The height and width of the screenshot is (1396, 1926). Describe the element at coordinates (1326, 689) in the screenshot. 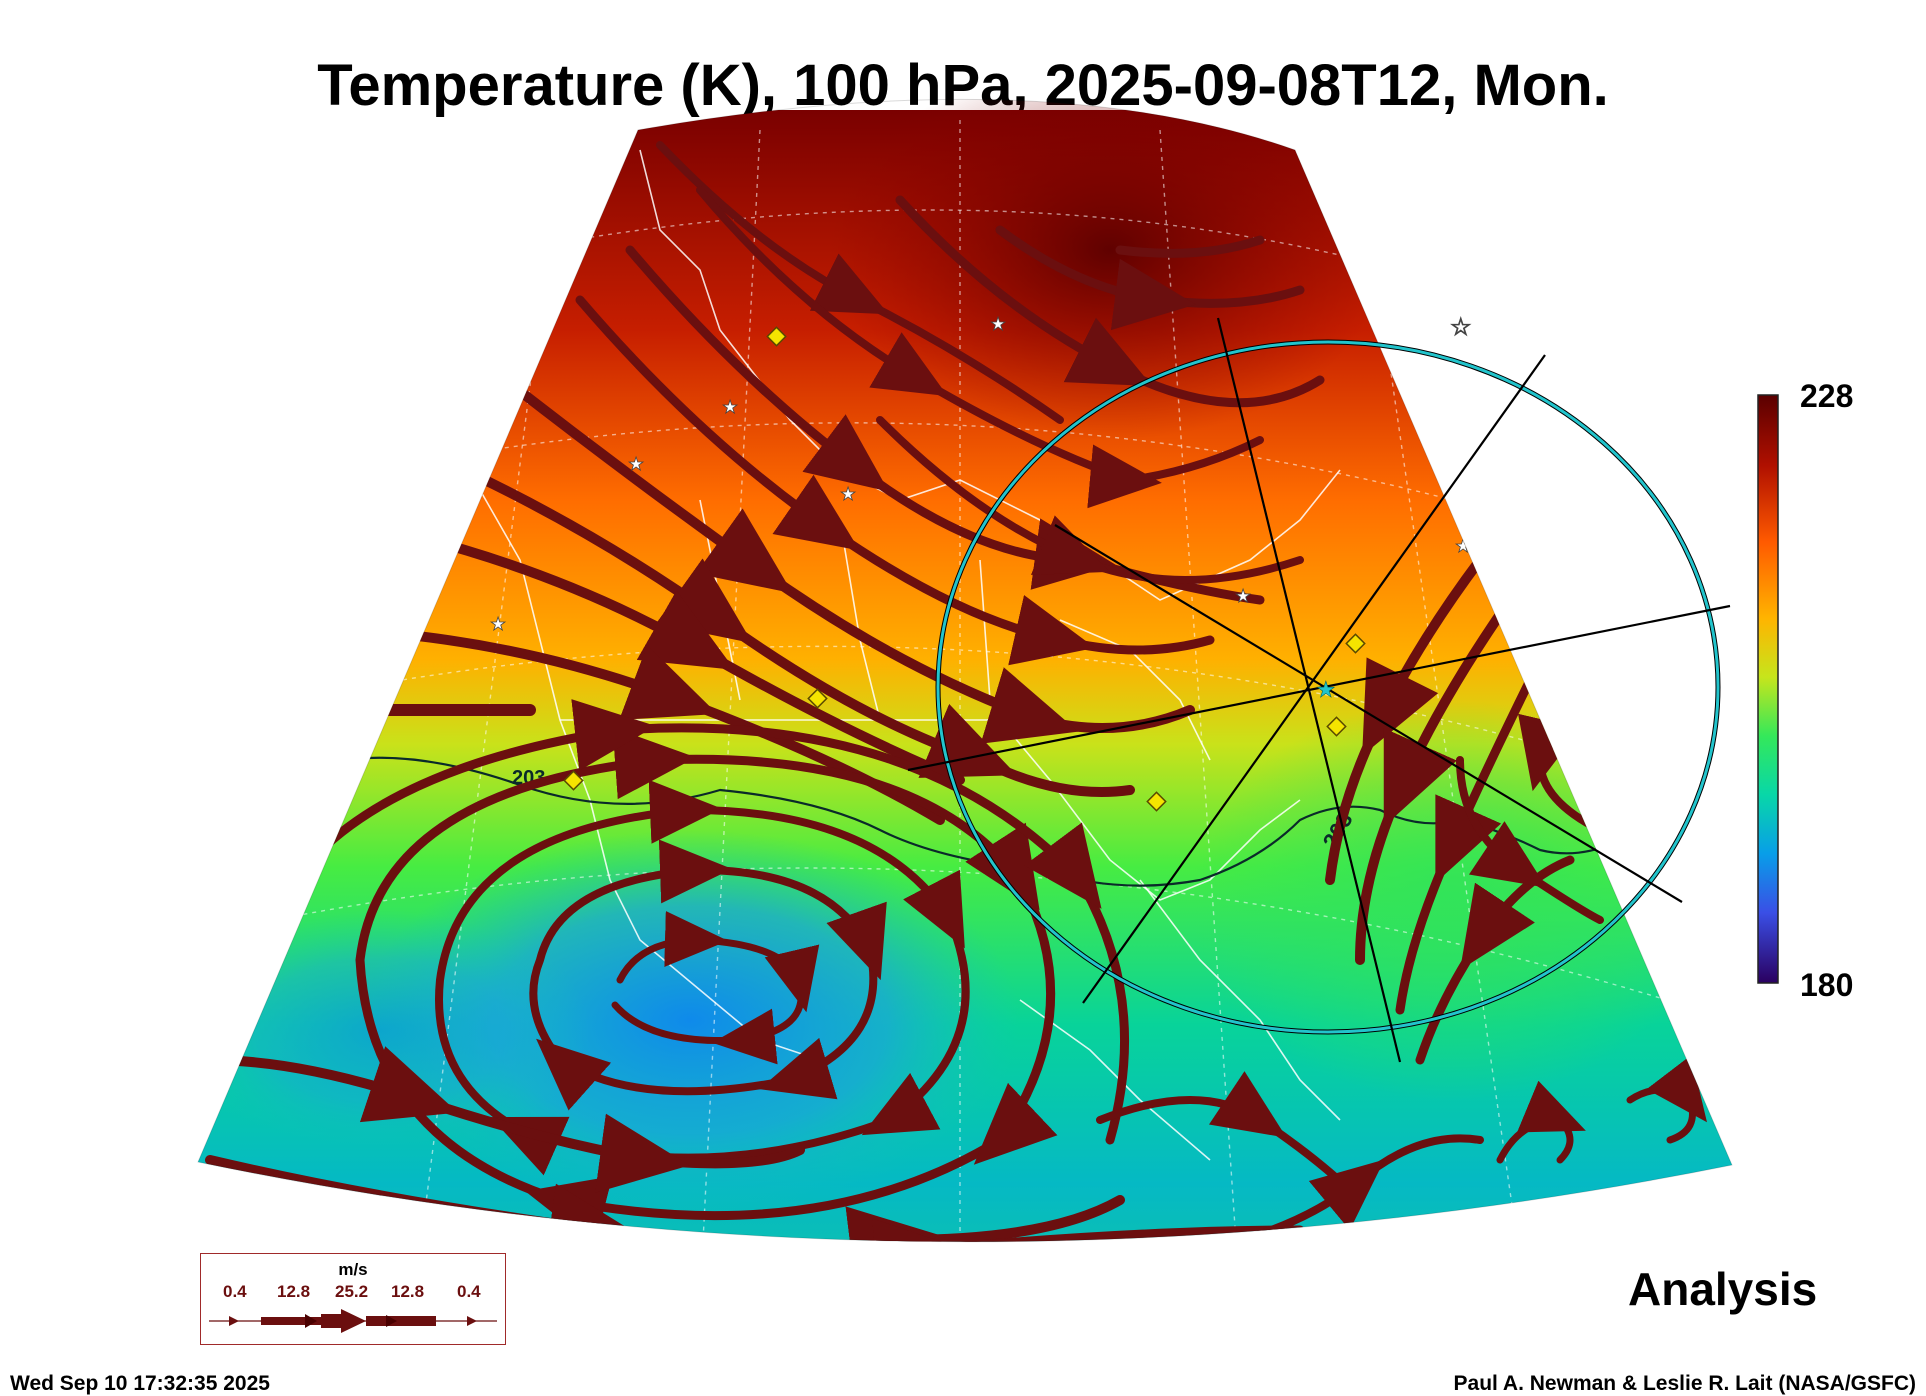

I see `center-star-icon: ★` at that location.